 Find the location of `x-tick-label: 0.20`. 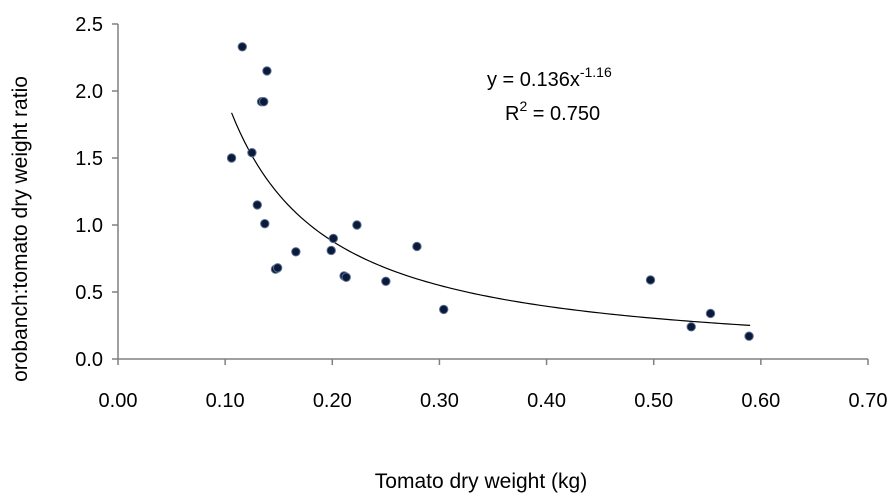

x-tick-label: 0.20 is located at coordinates (332, 401).